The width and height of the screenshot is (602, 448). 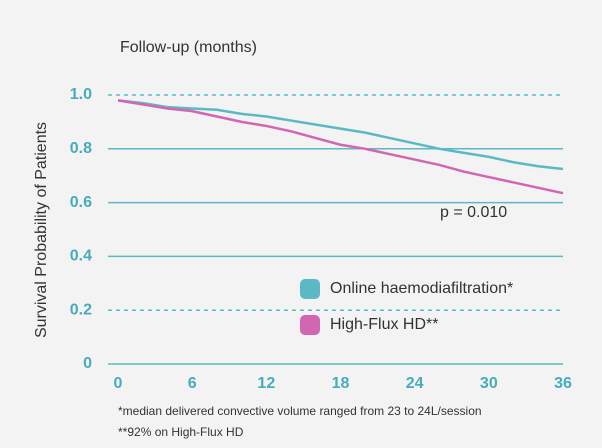 What do you see at coordinates (384, 324) in the screenshot?
I see `legend-label: High-Flux HD**` at bounding box center [384, 324].